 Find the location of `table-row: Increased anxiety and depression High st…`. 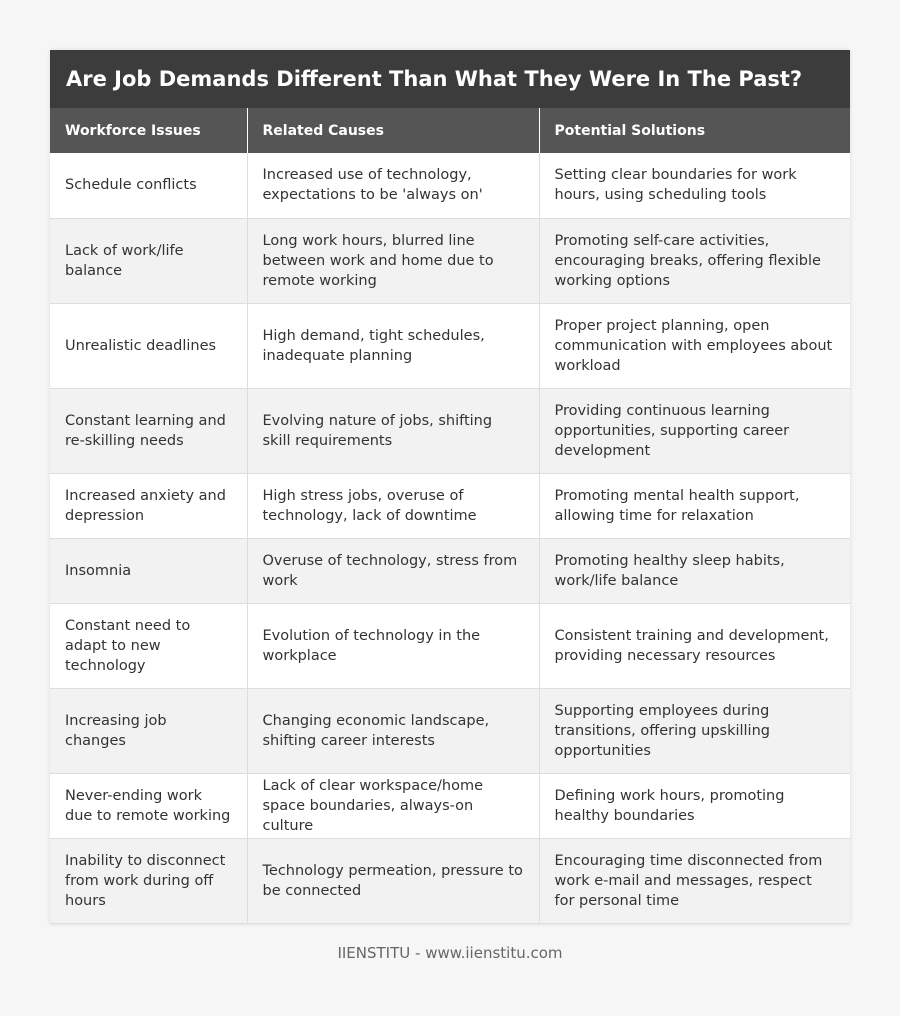

table-row: Increased anxiety and depression High st… is located at coordinates (450, 506).